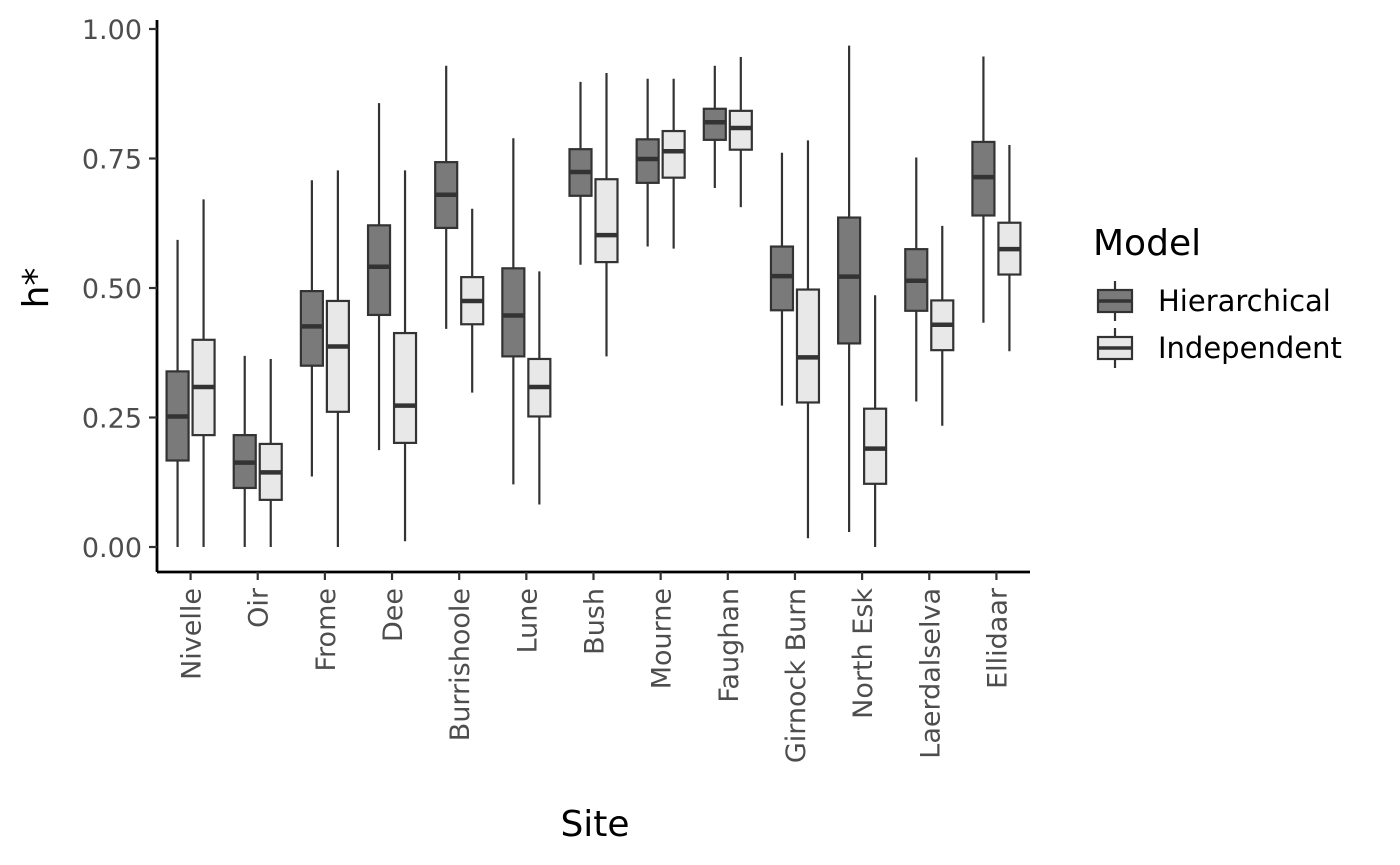 The image size is (1400, 865). Describe the element at coordinates (580, 173) in the screenshot. I see `box-hierarchical-bush` at that location.